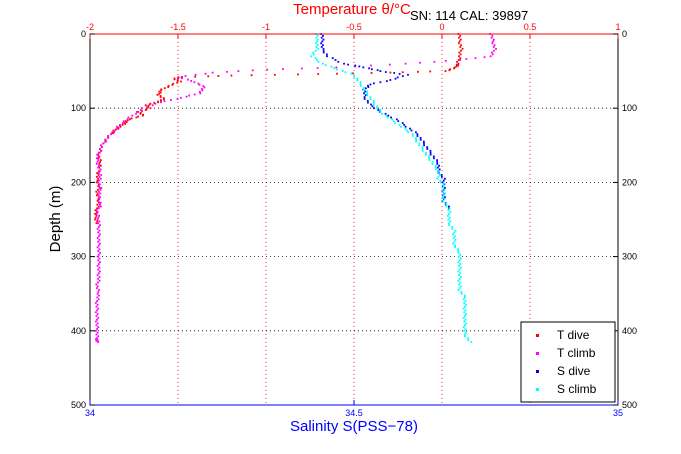  Describe the element at coordinates (629, 182) in the screenshot. I see `right-axis-tick-label: 200` at that location.